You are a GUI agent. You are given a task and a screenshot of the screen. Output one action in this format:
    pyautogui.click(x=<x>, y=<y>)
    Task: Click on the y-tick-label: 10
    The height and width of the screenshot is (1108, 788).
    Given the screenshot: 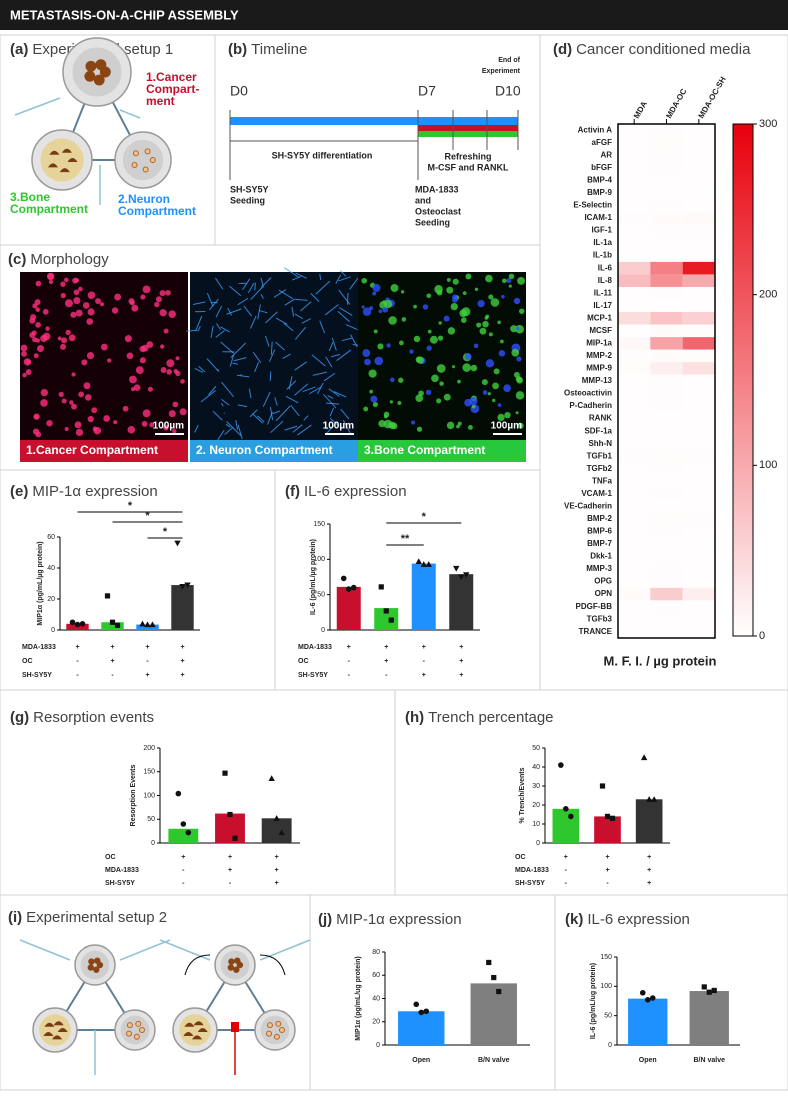 What is the action you would take?
    pyautogui.click(x=536, y=824)
    